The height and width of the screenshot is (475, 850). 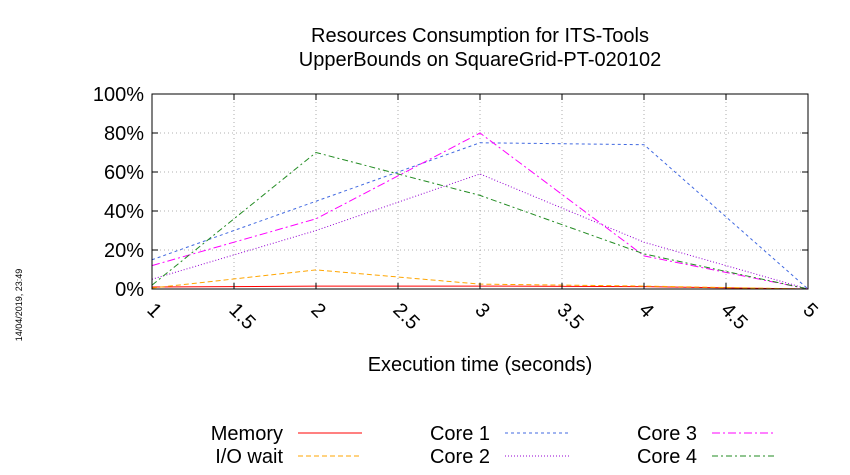 What do you see at coordinates (569, 316) in the screenshot?
I see `x-tick-label: 3.5` at bounding box center [569, 316].